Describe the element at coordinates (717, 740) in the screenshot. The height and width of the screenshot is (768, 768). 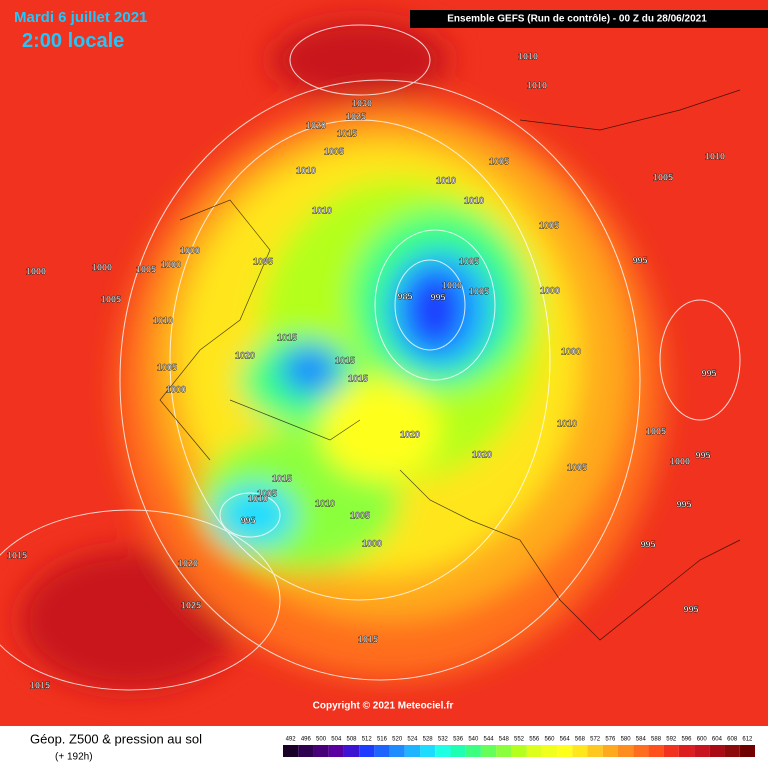
I see `scale-label: 604` at that location.